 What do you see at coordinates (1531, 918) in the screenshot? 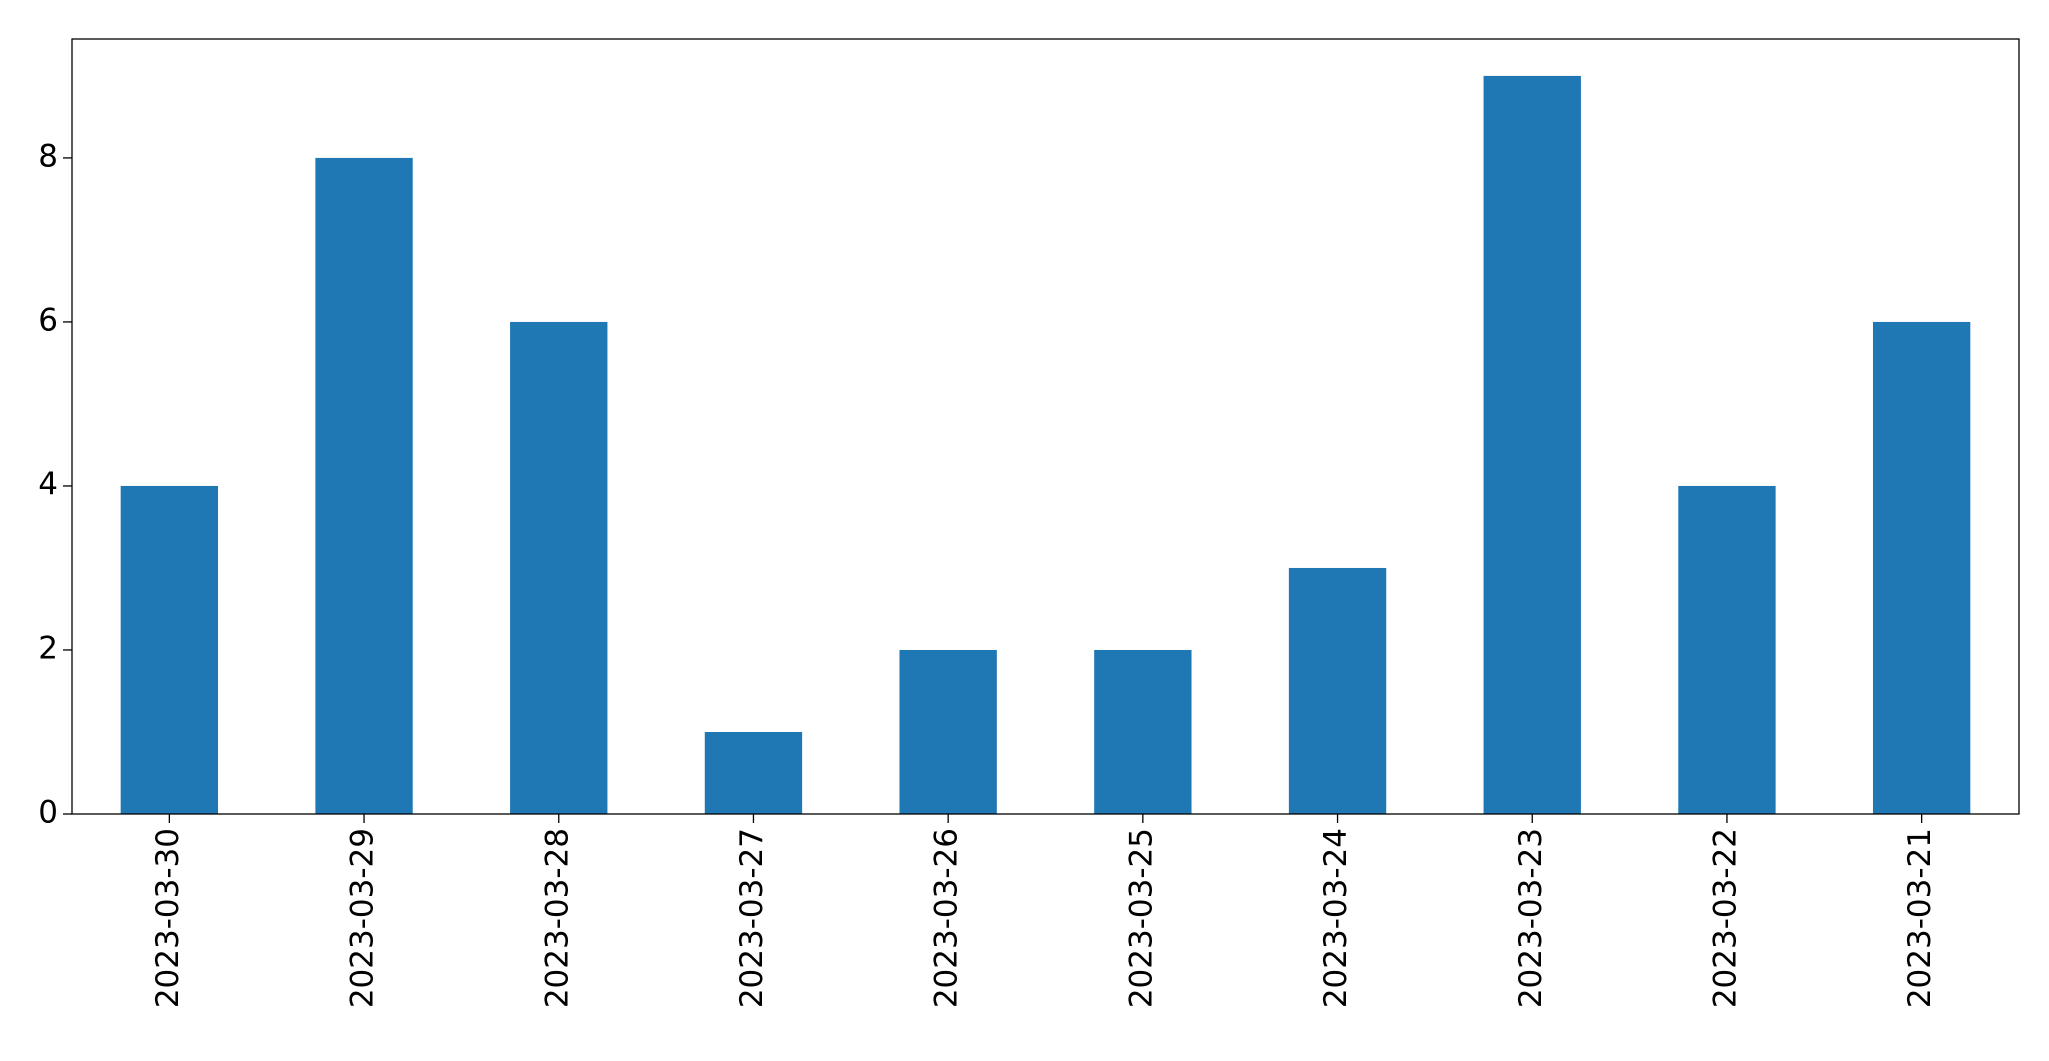
I see `x-tick-label: 2023-03-23` at bounding box center [1531, 918].